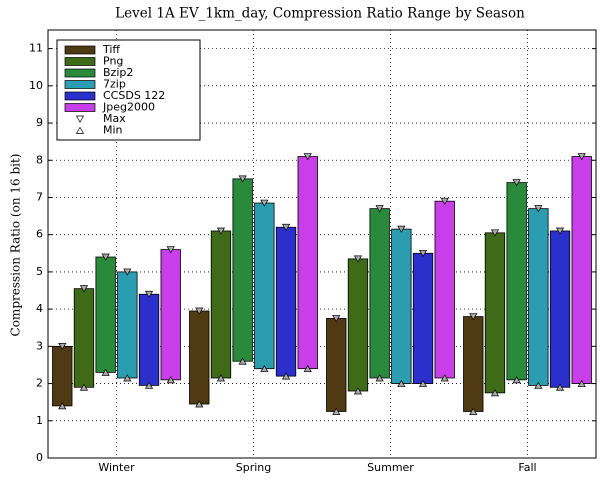 This screenshot has width=604, height=481. I want to click on legend-label: Tiff, so click(111, 49).